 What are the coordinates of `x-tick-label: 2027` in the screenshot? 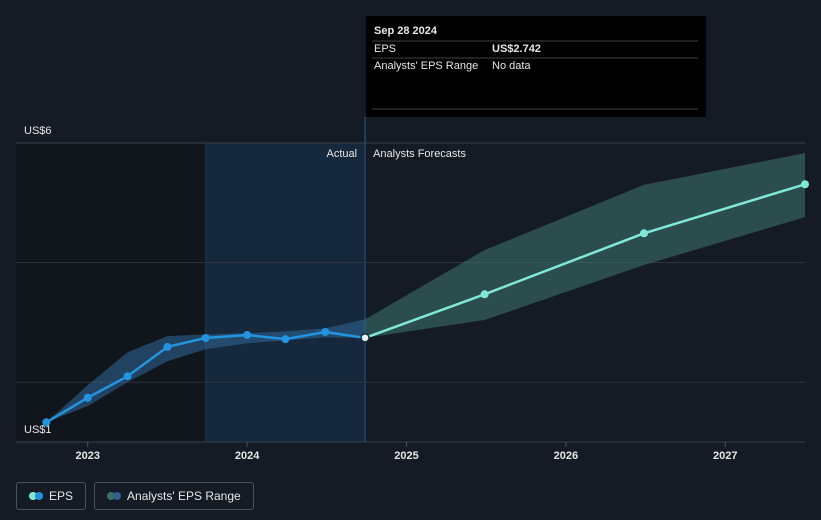 It's located at (725, 456).